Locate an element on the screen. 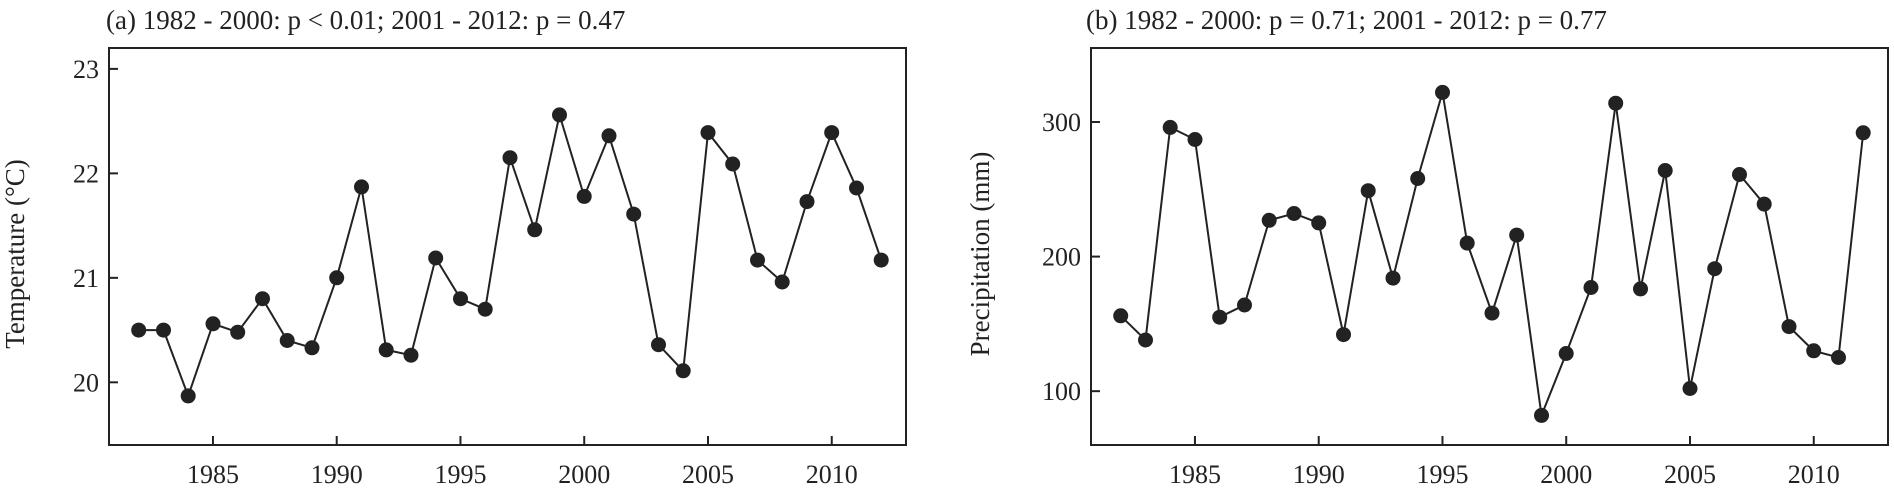  precipitation-x-tick-label: 1985 is located at coordinates (1195, 474).